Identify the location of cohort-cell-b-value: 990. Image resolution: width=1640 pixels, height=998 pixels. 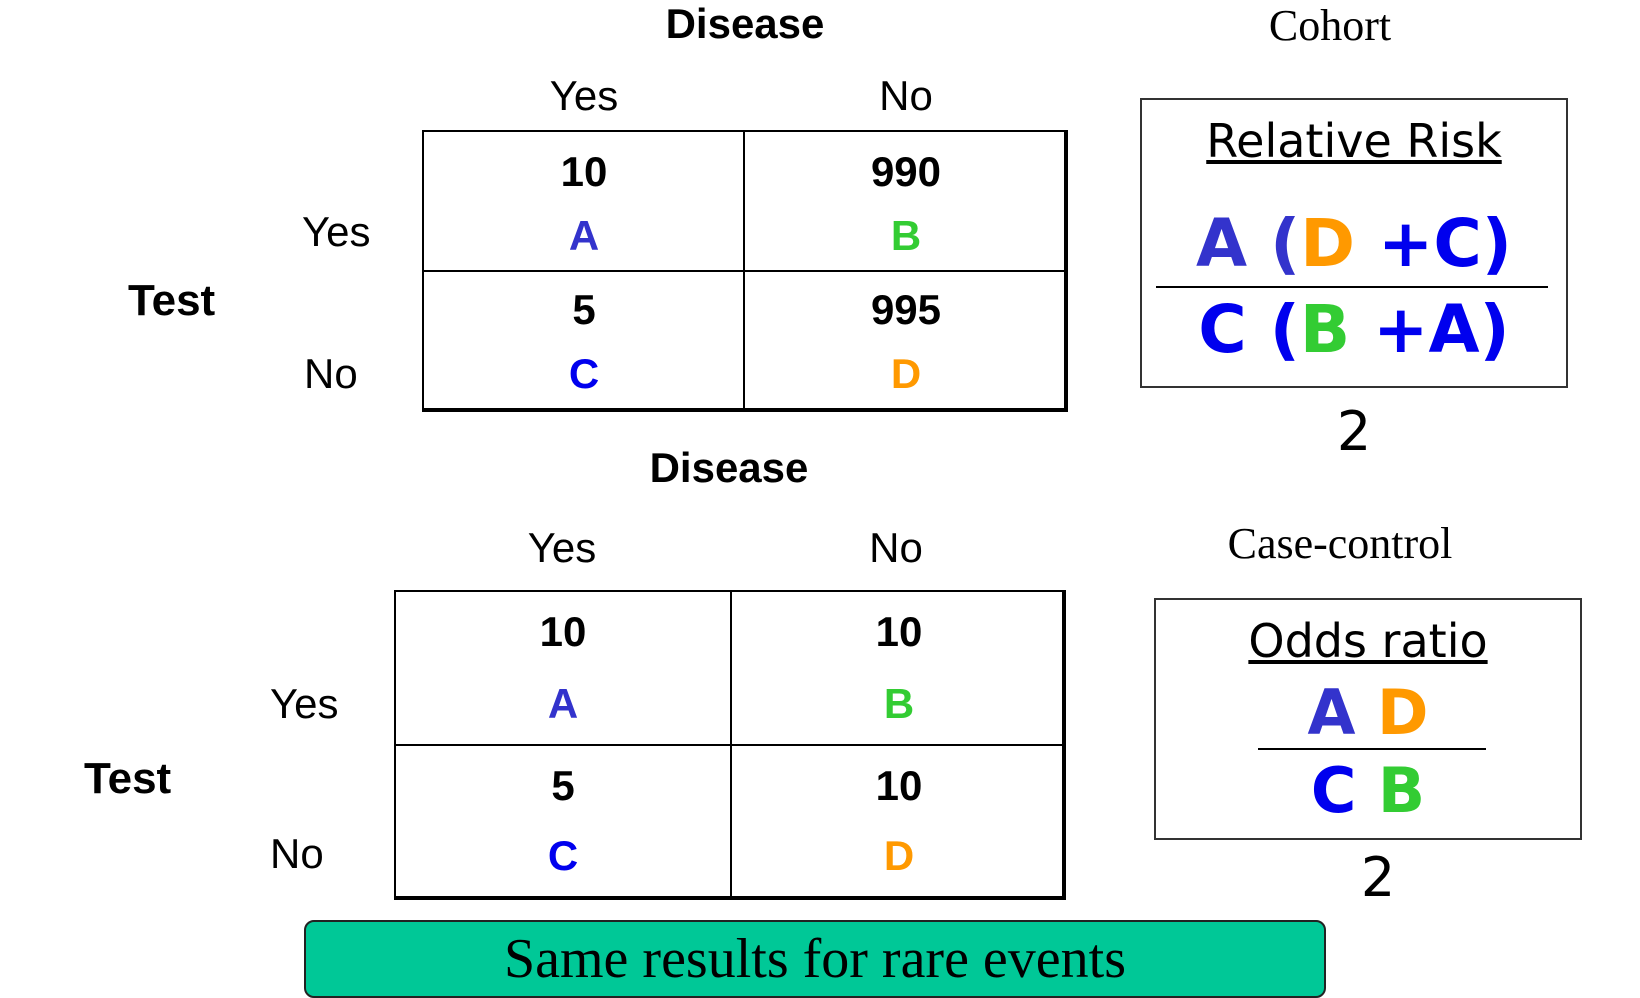
(906, 171).